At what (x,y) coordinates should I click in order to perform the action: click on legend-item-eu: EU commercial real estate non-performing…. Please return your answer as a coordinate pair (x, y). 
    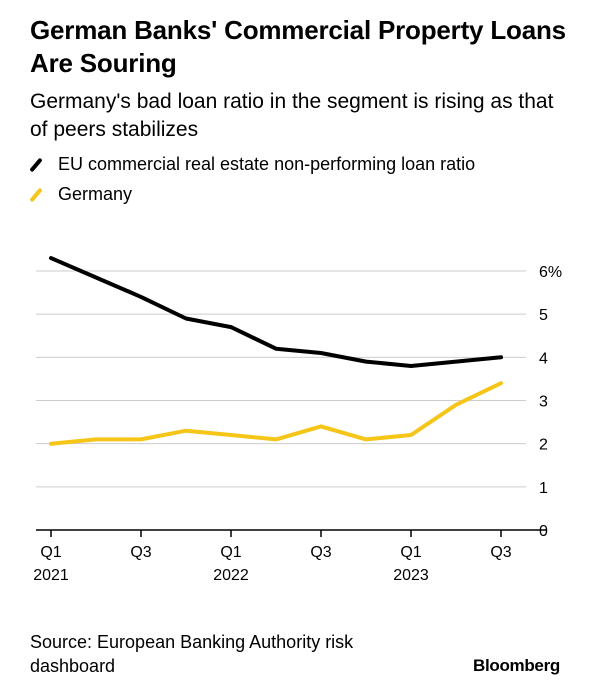
    Looking at the image, I should click on (289, 164).